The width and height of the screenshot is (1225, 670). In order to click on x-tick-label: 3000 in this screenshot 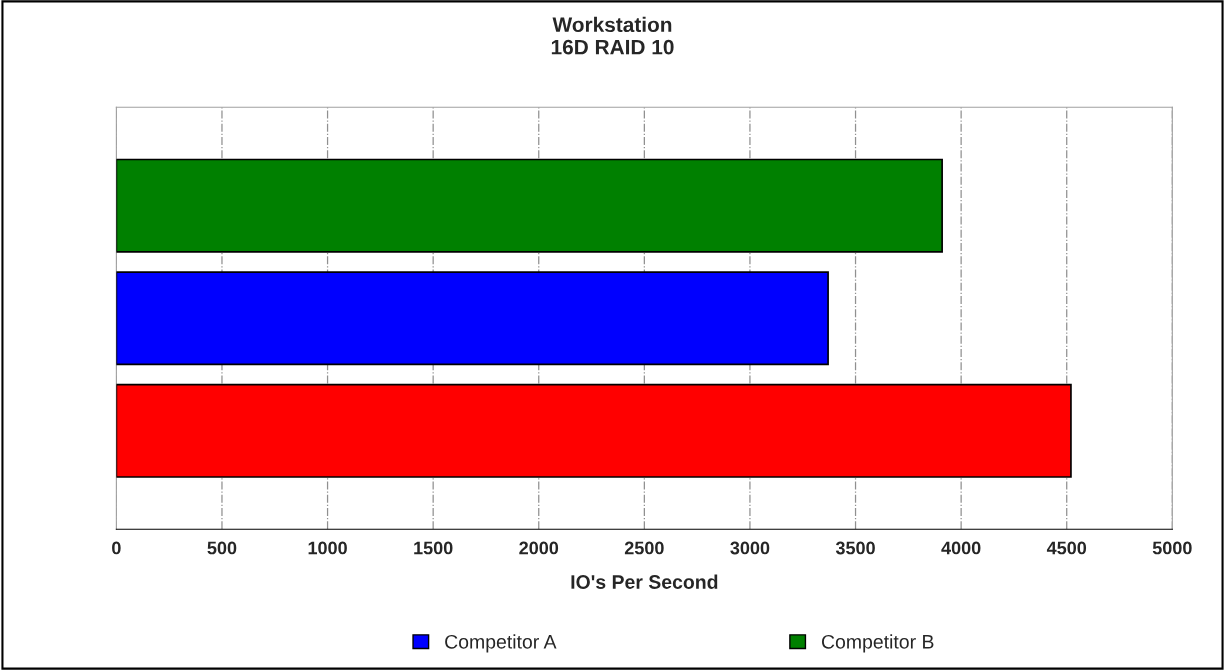, I will do `click(750, 548)`.